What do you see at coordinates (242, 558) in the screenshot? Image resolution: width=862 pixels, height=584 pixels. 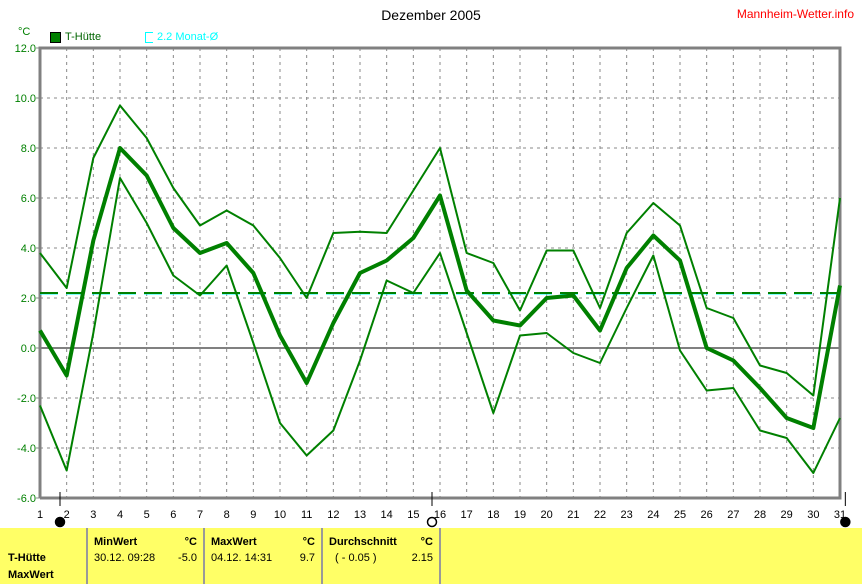 I see `max-time: 04.12. 14:31` at bounding box center [242, 558].